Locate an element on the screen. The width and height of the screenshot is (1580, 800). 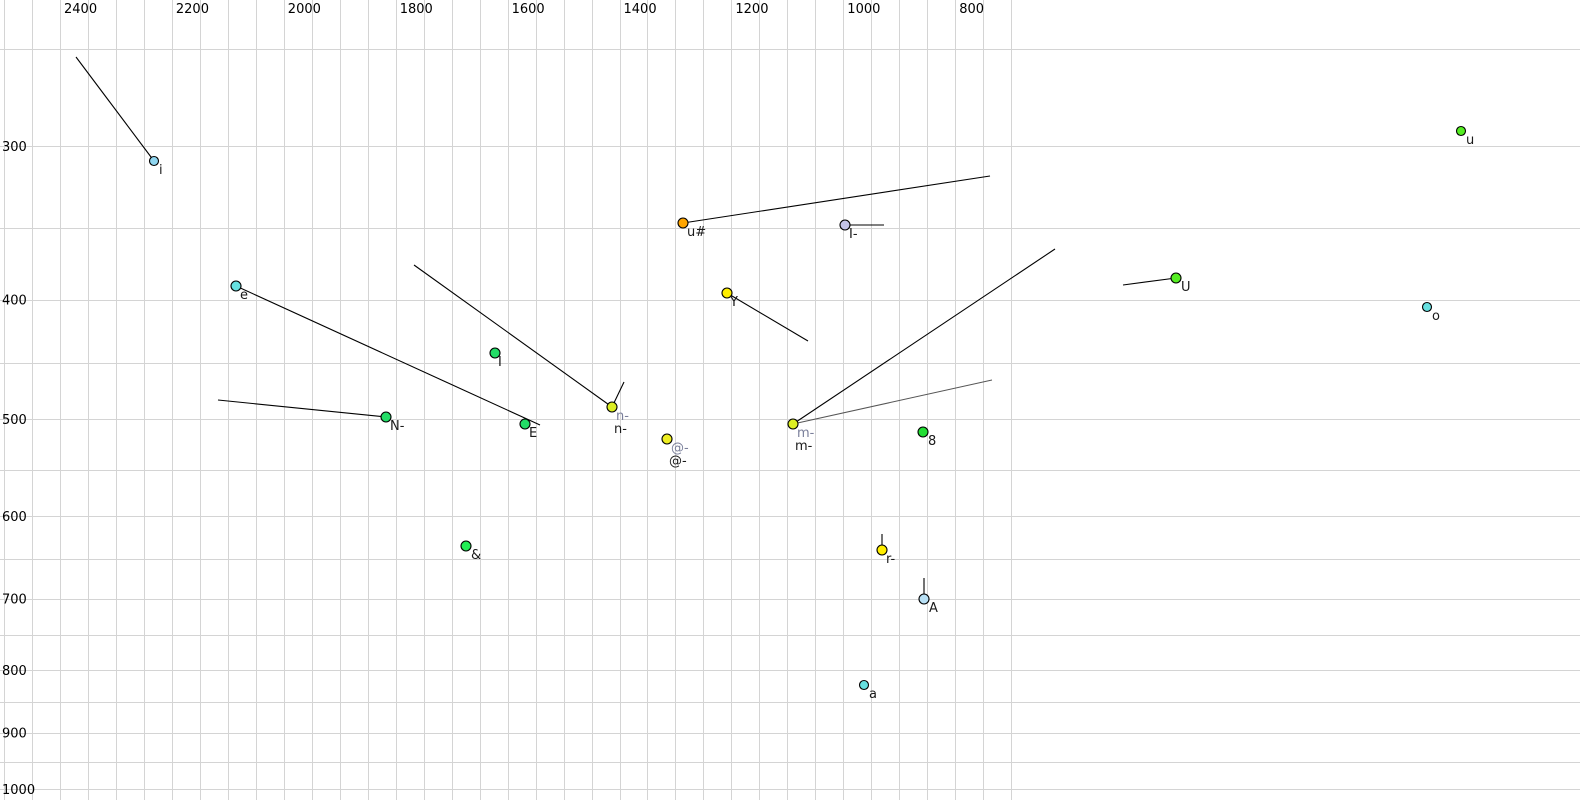
point-label-10: n- is located at coordinates (620, 429).